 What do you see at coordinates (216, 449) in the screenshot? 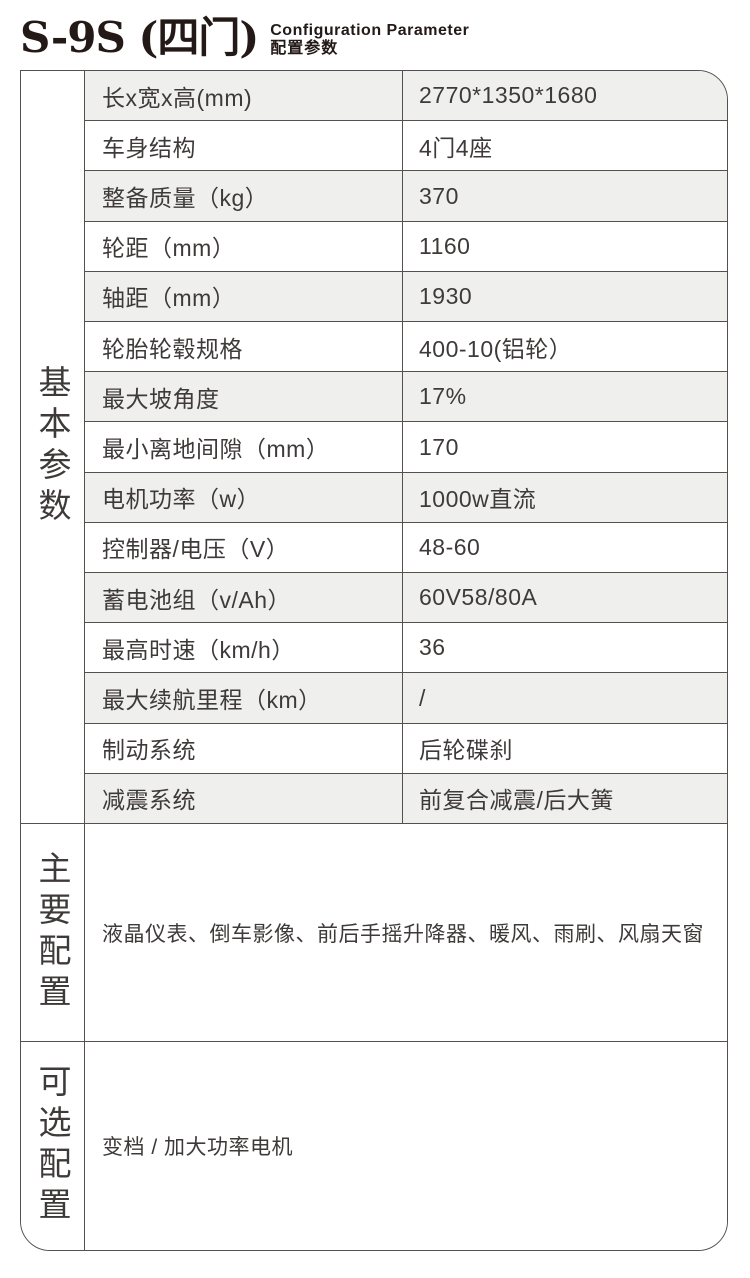
I see `spec-label: 最小离地间隙（mm）` at bounding box center [216, 449].